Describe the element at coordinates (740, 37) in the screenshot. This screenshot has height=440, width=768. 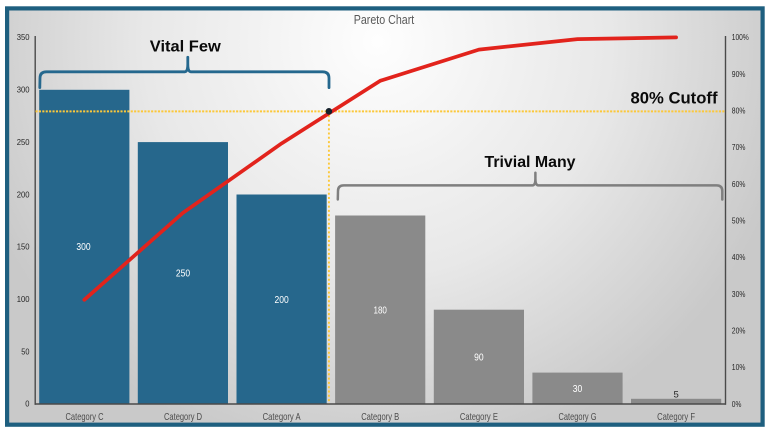
I see `svg-text: 100%` at that location.